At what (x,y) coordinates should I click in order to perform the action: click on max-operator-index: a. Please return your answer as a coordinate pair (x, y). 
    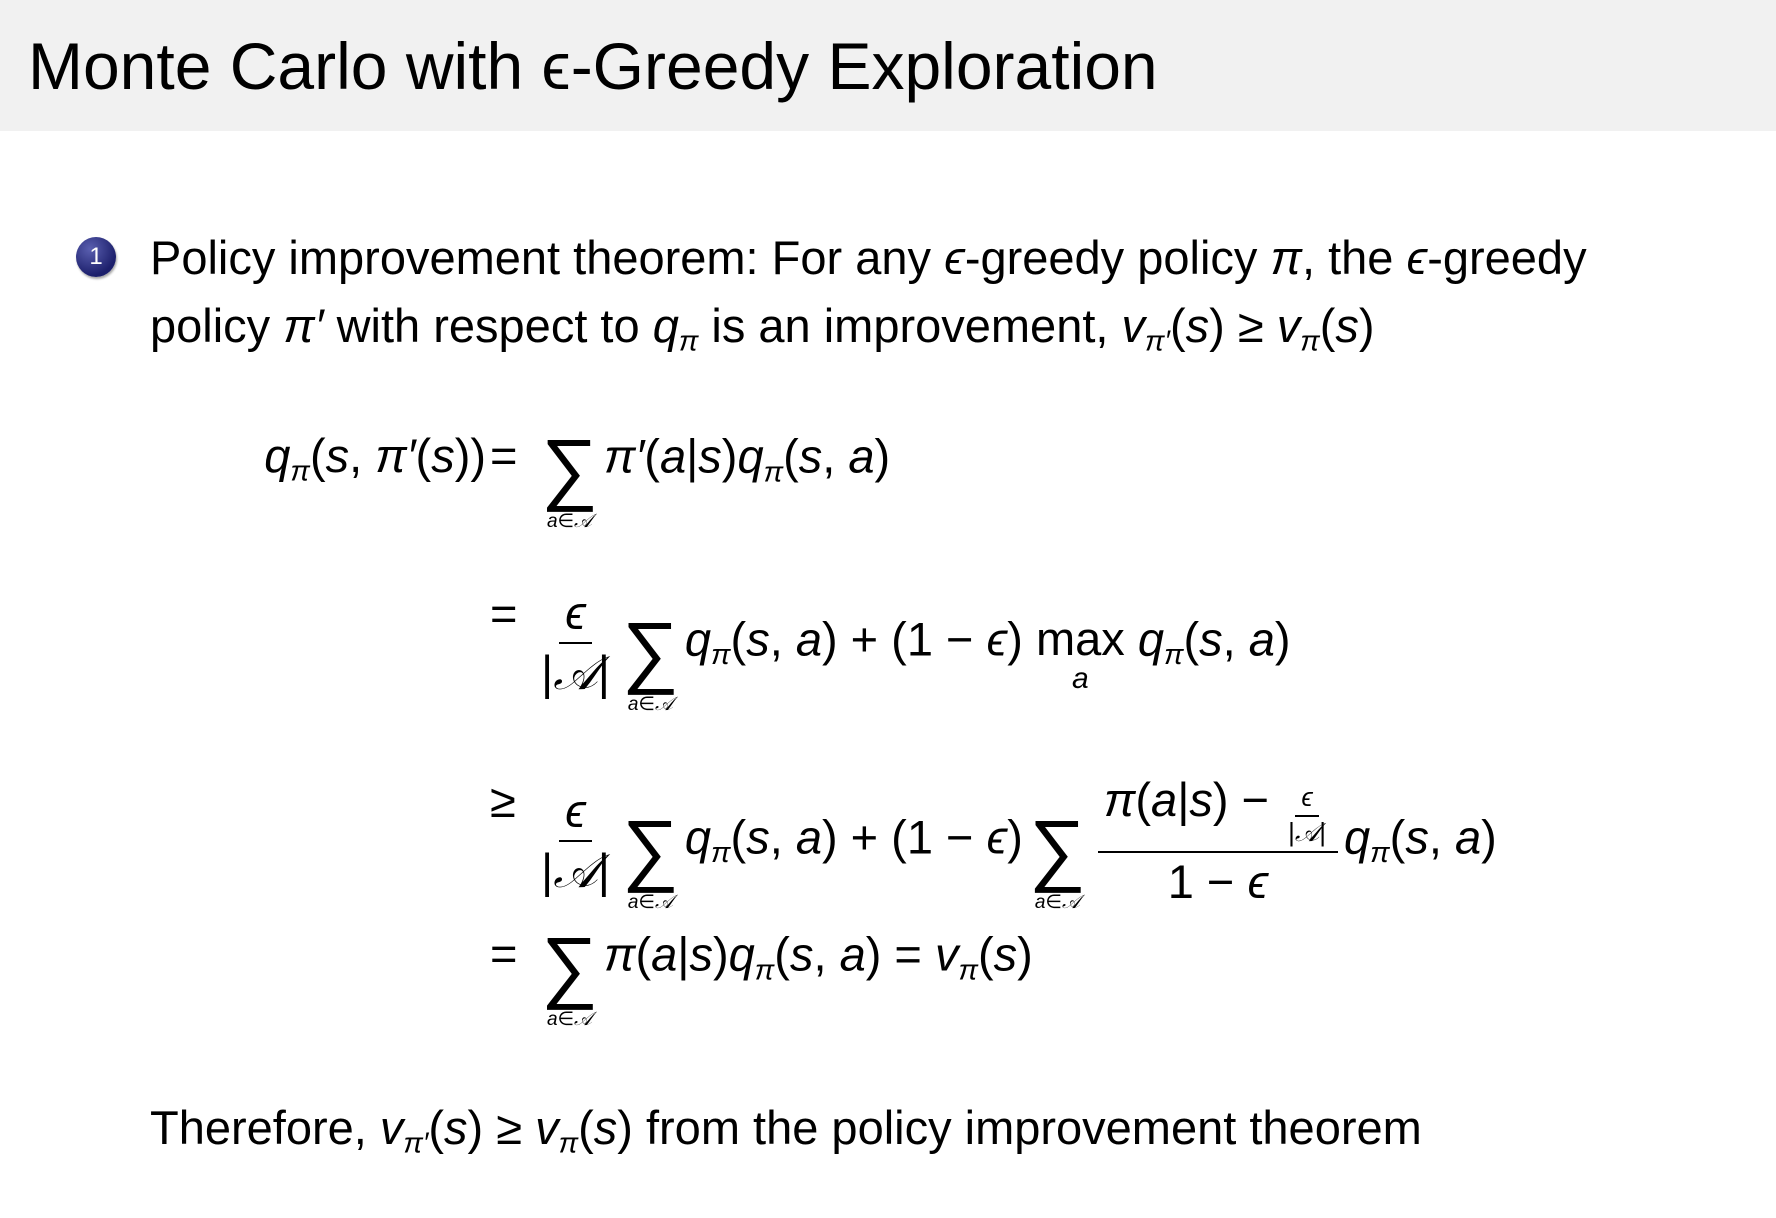
    Looking at the image, I should click on (1080, 679).